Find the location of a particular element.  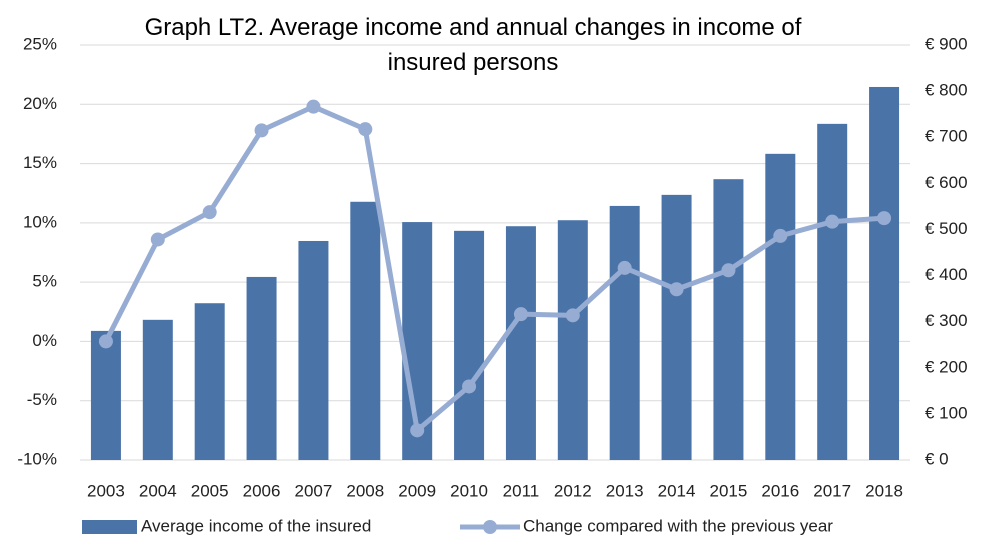

y-tick-label: 25% is located at coordinates (40, 43).